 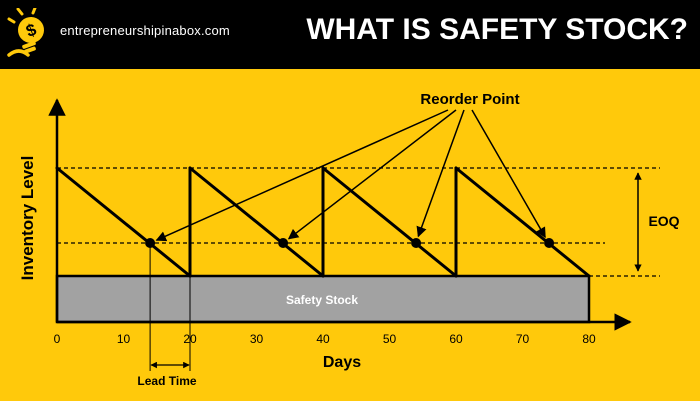 What do you see at coordinates (166, 381) in the screenshot?
I see `lead-time-label: Lead Time` at bounding box center [166, 381].